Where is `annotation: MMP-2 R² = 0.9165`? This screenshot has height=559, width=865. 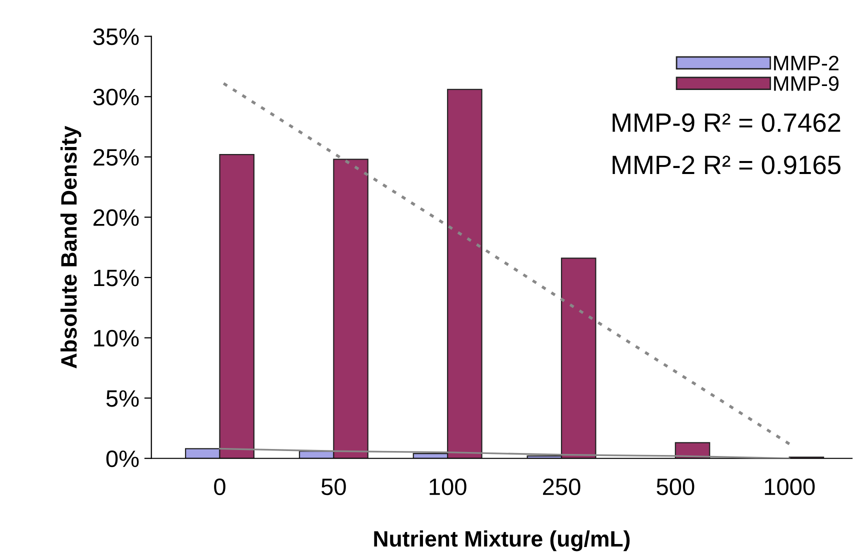
annotation: MMP-2 R² = 0.9165 is located at coordinates (726, 165).